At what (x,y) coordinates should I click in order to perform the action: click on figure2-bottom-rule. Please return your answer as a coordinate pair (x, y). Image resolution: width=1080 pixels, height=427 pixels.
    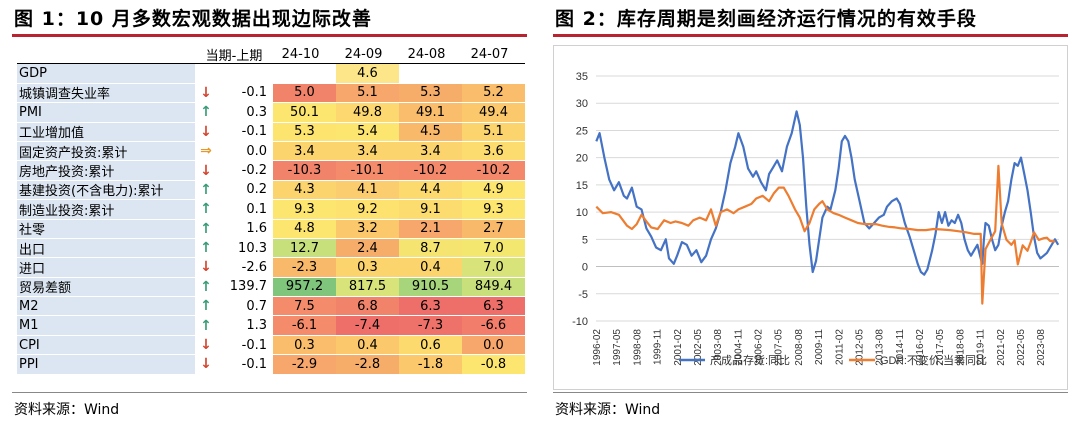
    Looking at the image, I should click on (810, 392).